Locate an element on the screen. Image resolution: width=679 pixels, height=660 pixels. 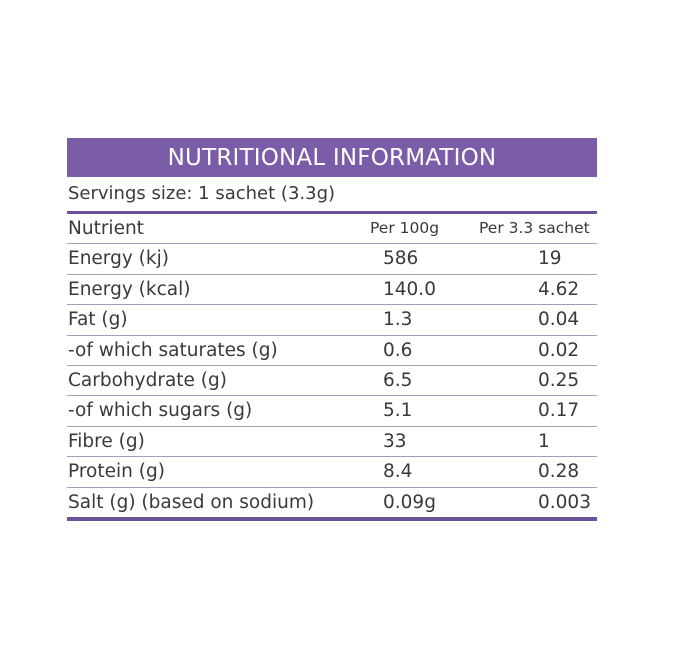
nutrient-name: Fat (g) is located at coordinates (98, 320).